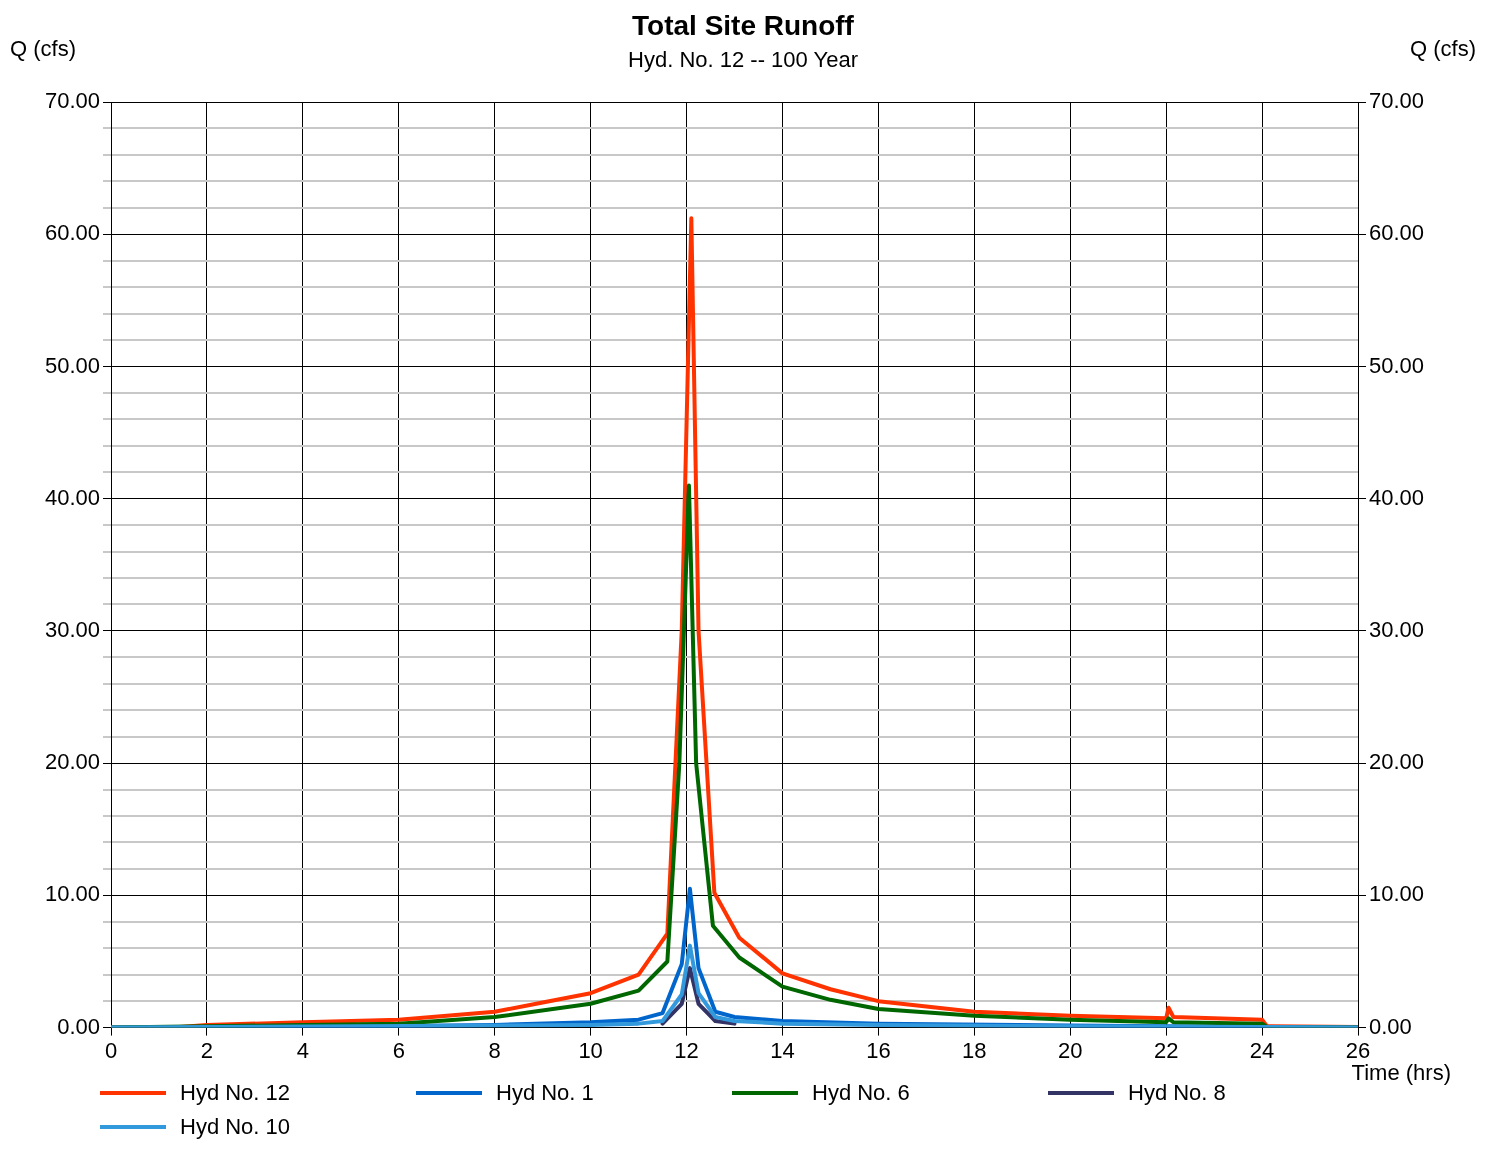  What do you see at coordinates (72, 629) in the screenshot?
I see `y-tick-label: 30.00` at bounding box center [72, 629].